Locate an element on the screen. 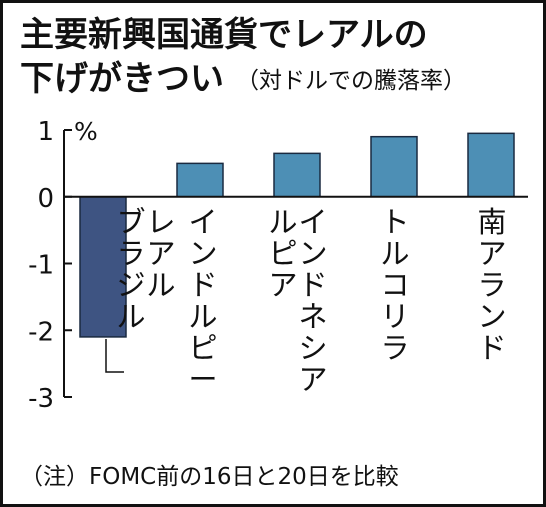 Image resolution: width=546 pixels, height=507 pixels. category-label-3: ルピア is located at coordinates (282, 253).